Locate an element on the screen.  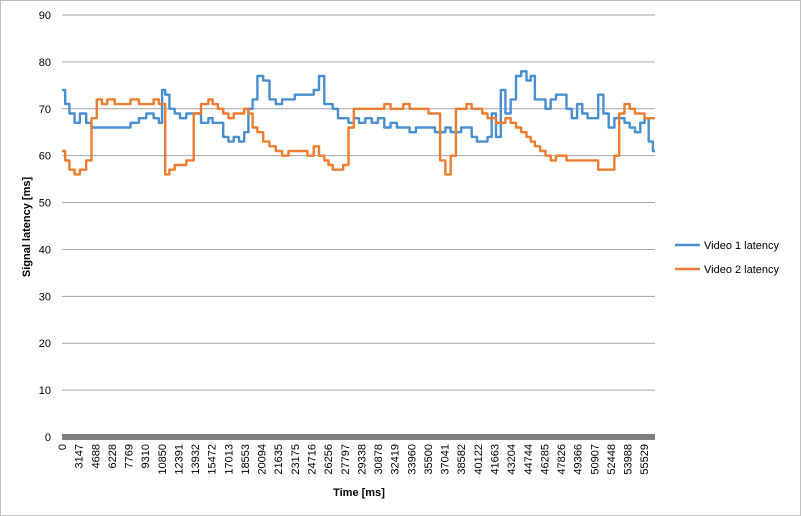
x-tick-label: 33960 is located at coordinates (412, 459).